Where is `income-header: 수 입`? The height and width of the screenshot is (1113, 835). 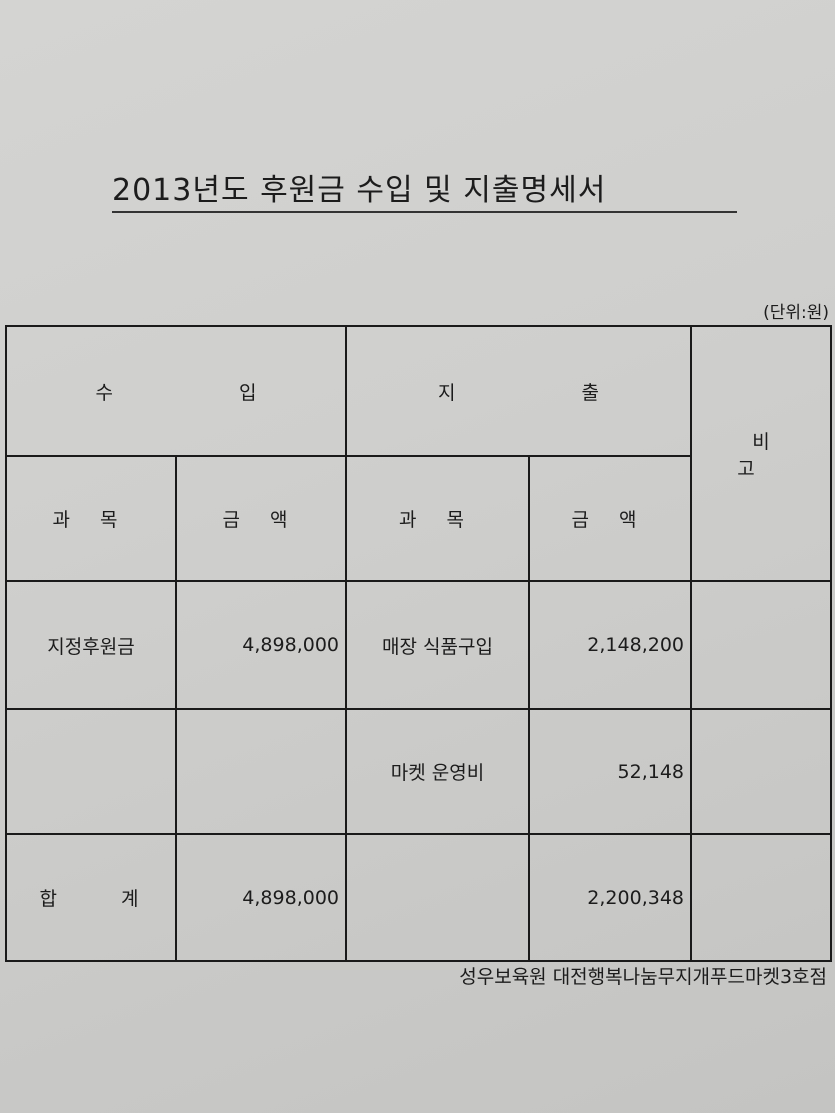 income-header: 수 입 is located at coordinates (176, 391).